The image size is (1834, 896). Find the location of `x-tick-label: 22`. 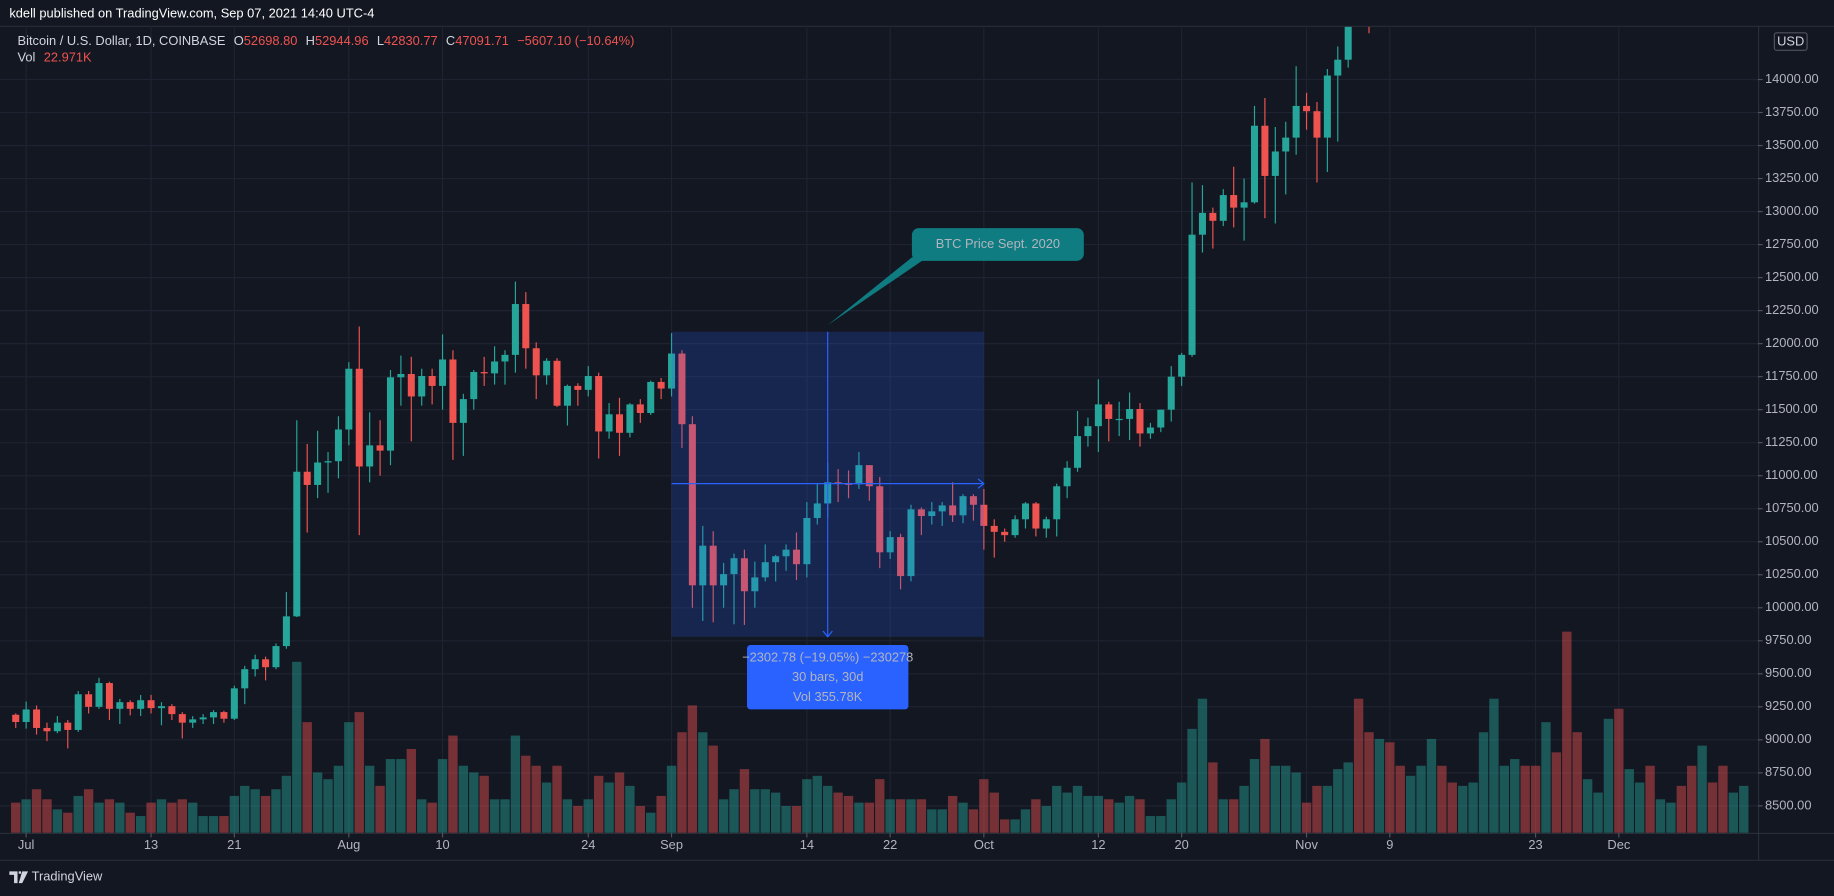

x-tick-label: 22 is located at coordinates (890, 844).